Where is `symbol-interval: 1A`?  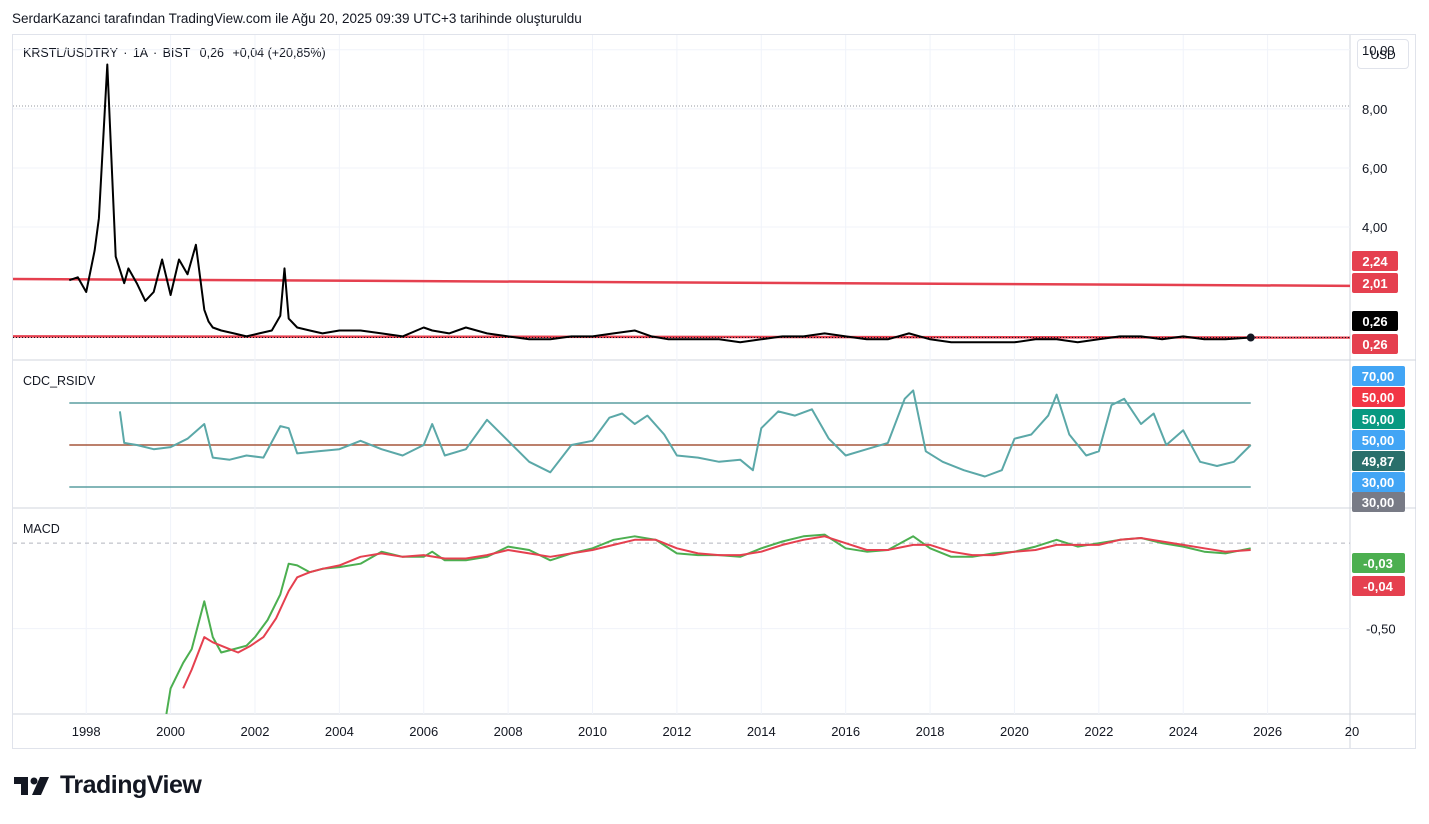
symbol-interval: 1A is located at coordinates (140, 53).